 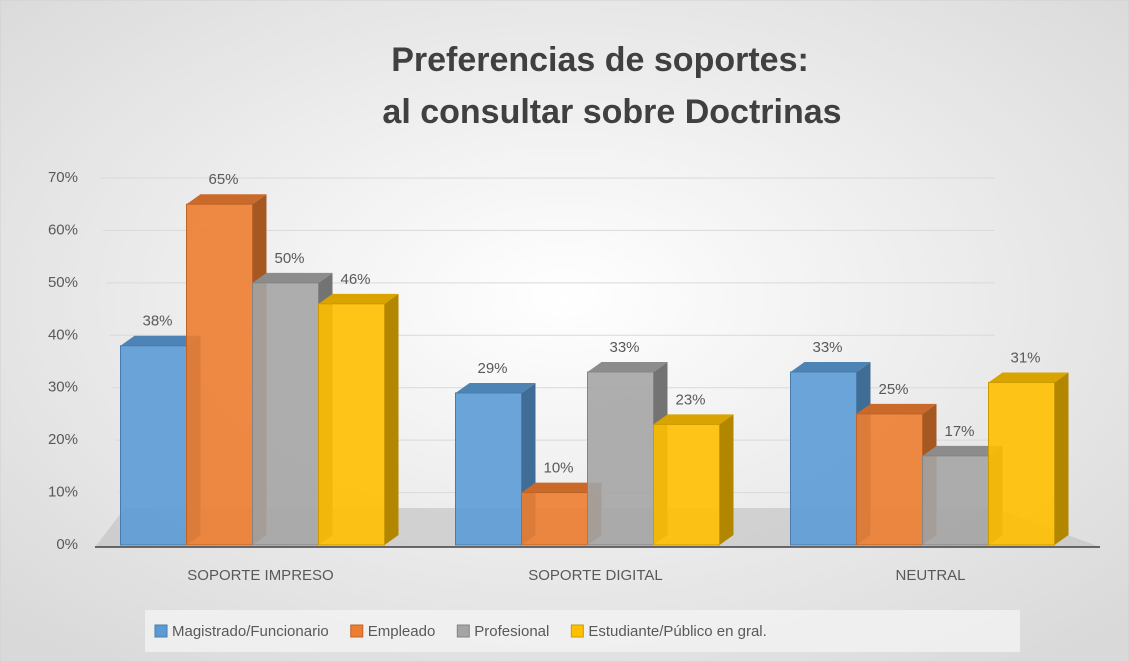 What do you see at coordinates (289, 258) in the screenshot?
I see `value-label: 50%` at bounding box center [289, 258].